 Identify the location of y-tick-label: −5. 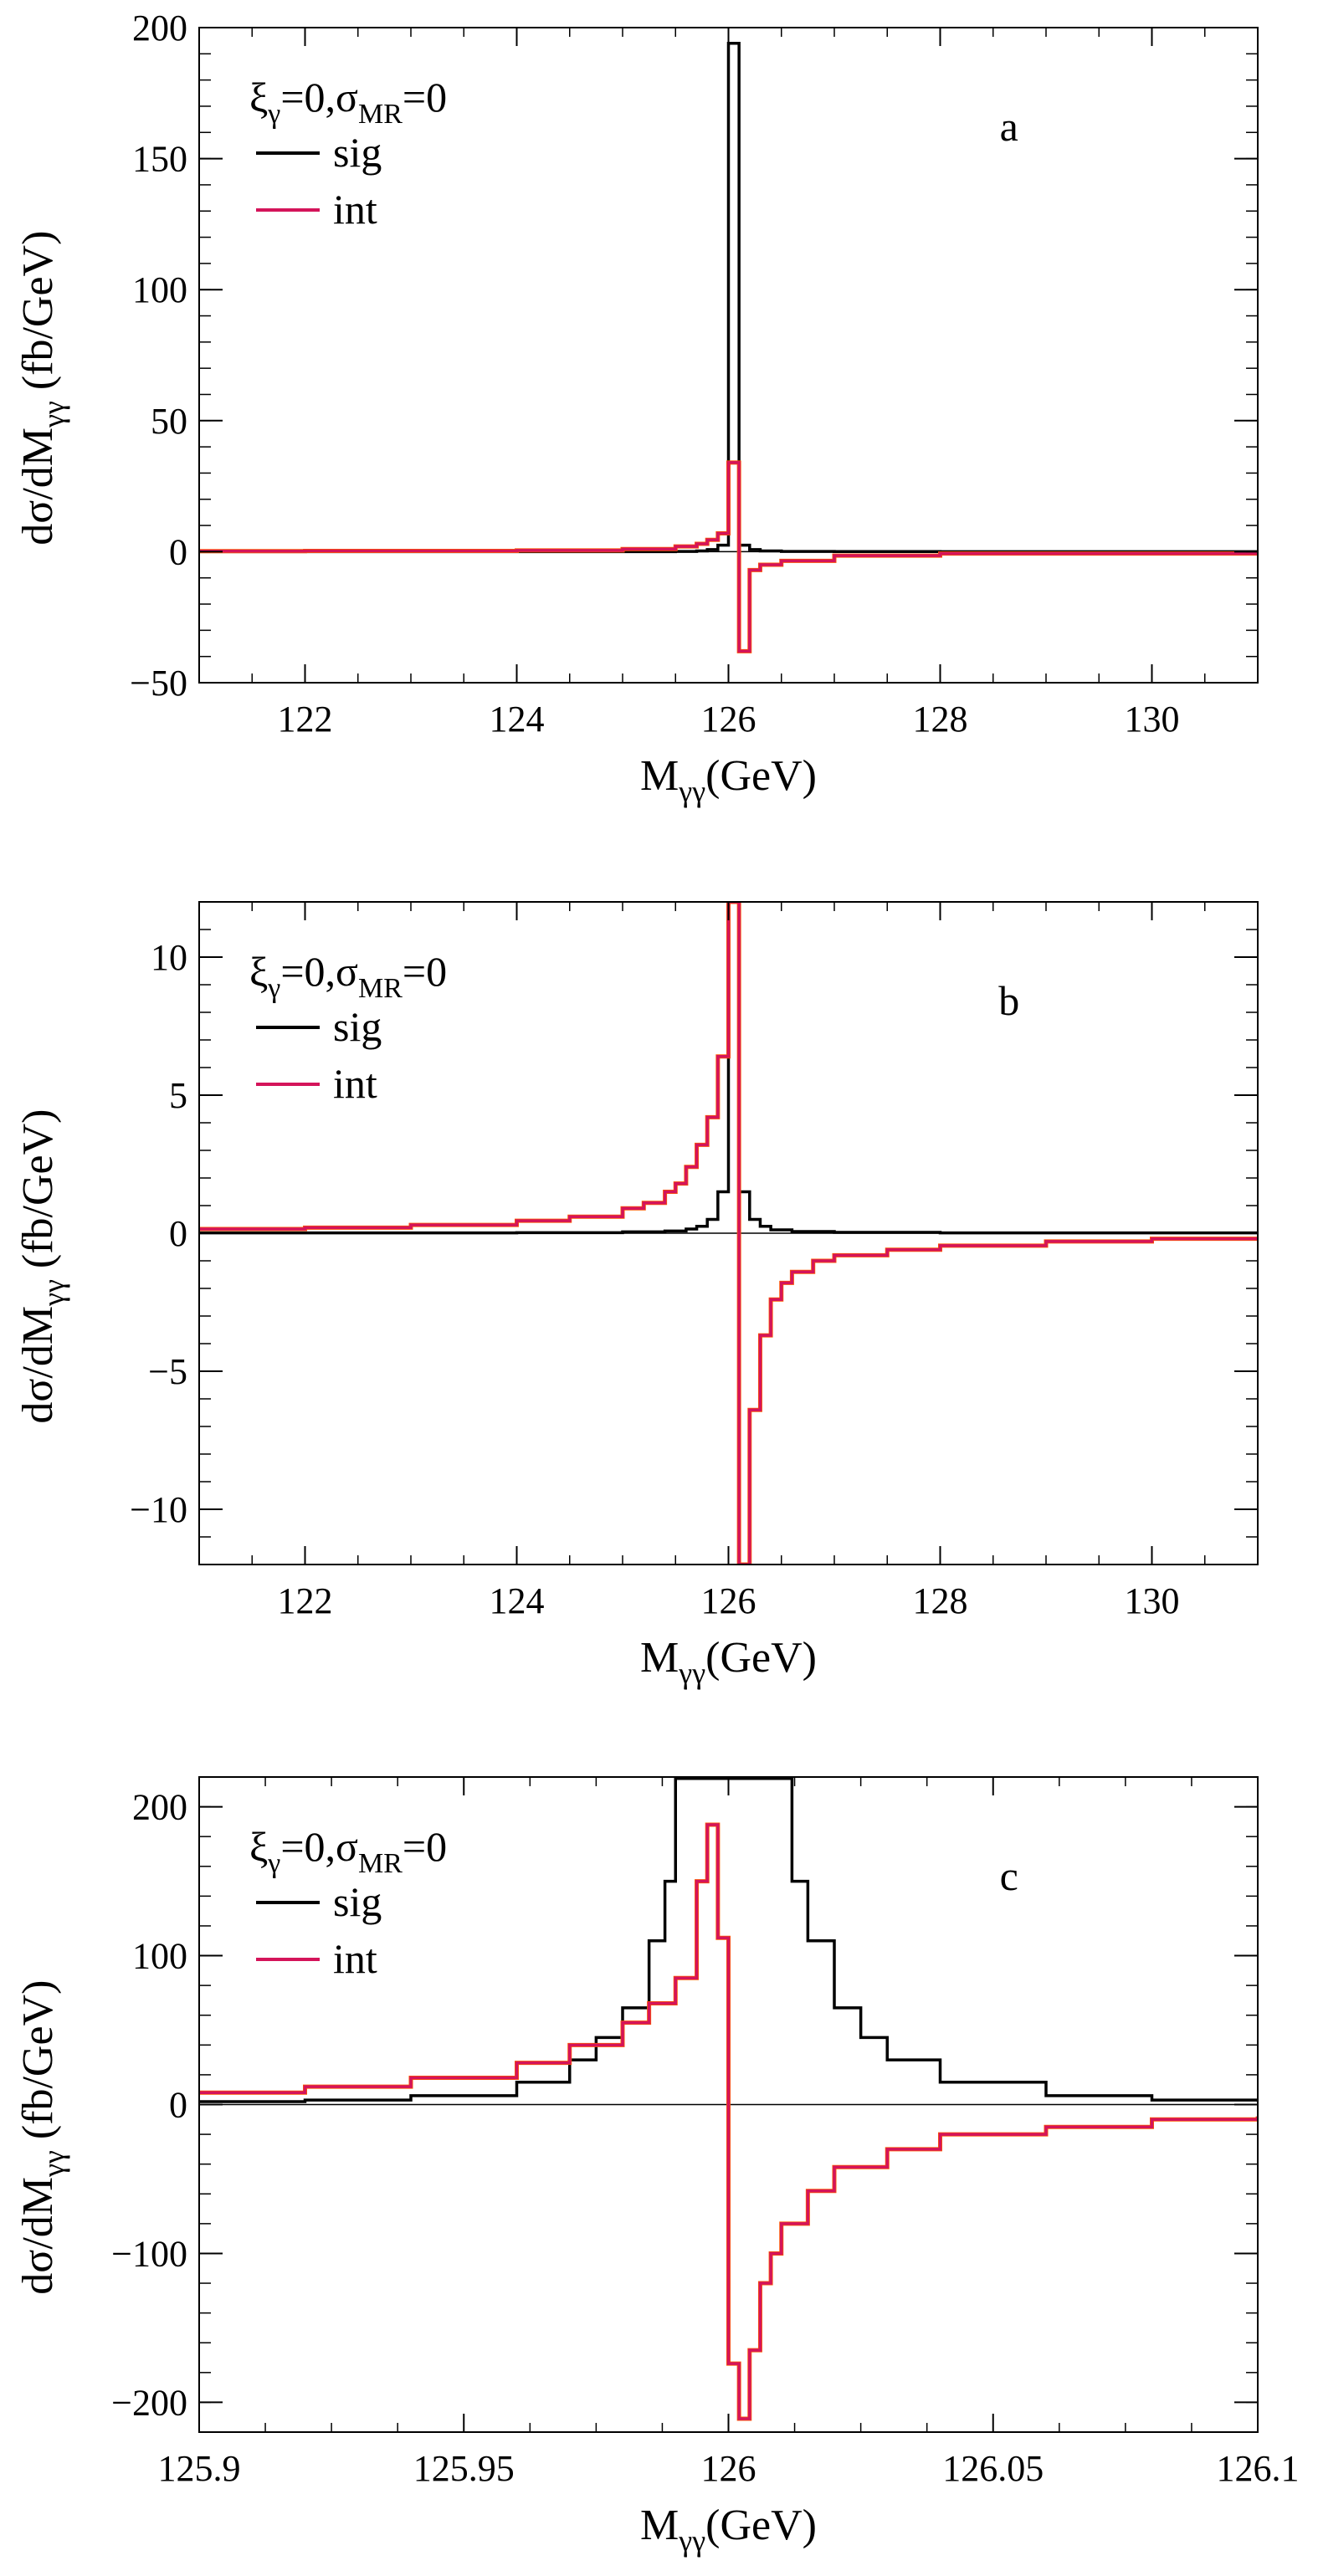
(167, 1372).